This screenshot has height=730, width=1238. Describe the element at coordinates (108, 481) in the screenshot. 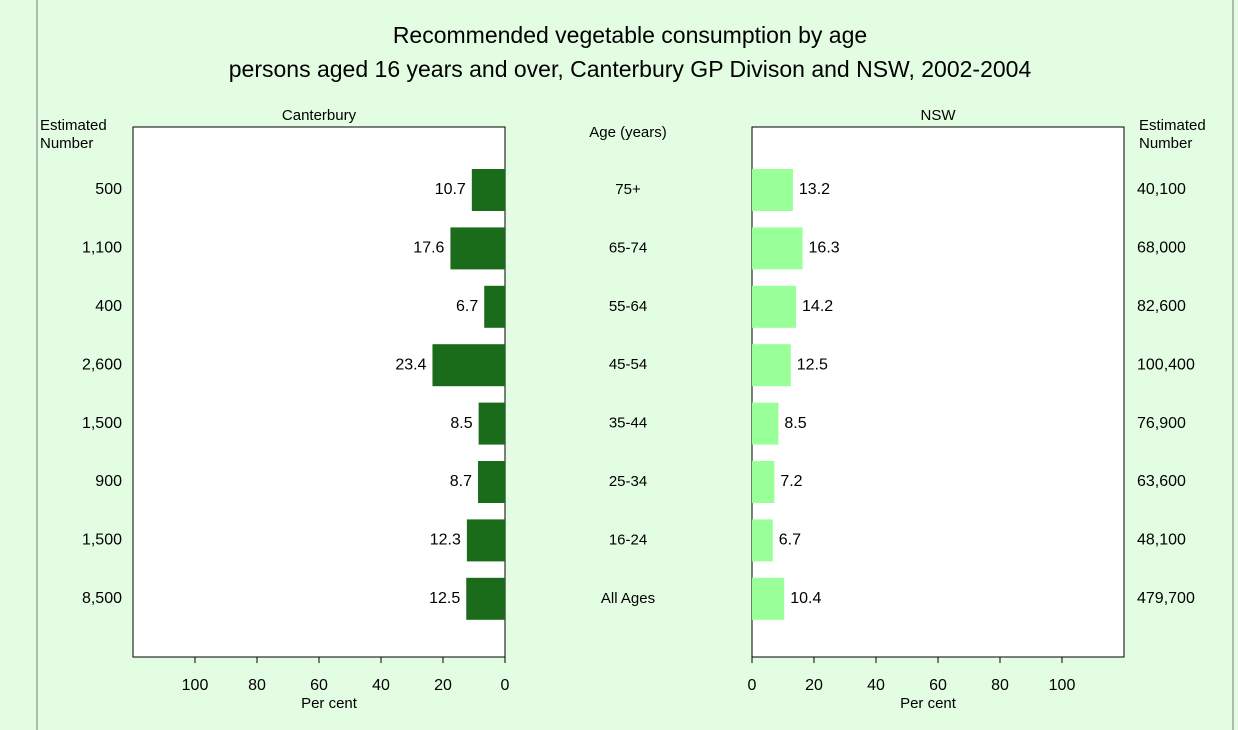

I see `estimated-number: 900` at that location.